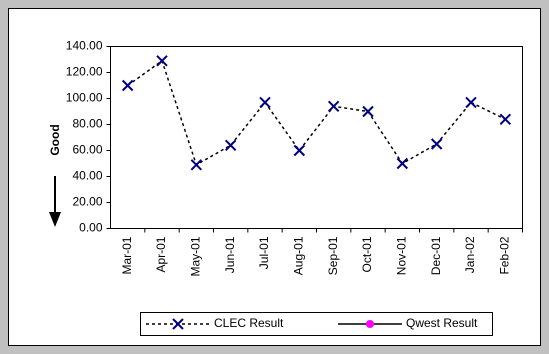 The height and width of the screenshot is (354, 549). What do you see at coordinates (55, 139) in the screenshot?
I see `y-axis-label: Good` at bounding box center [55, 139].